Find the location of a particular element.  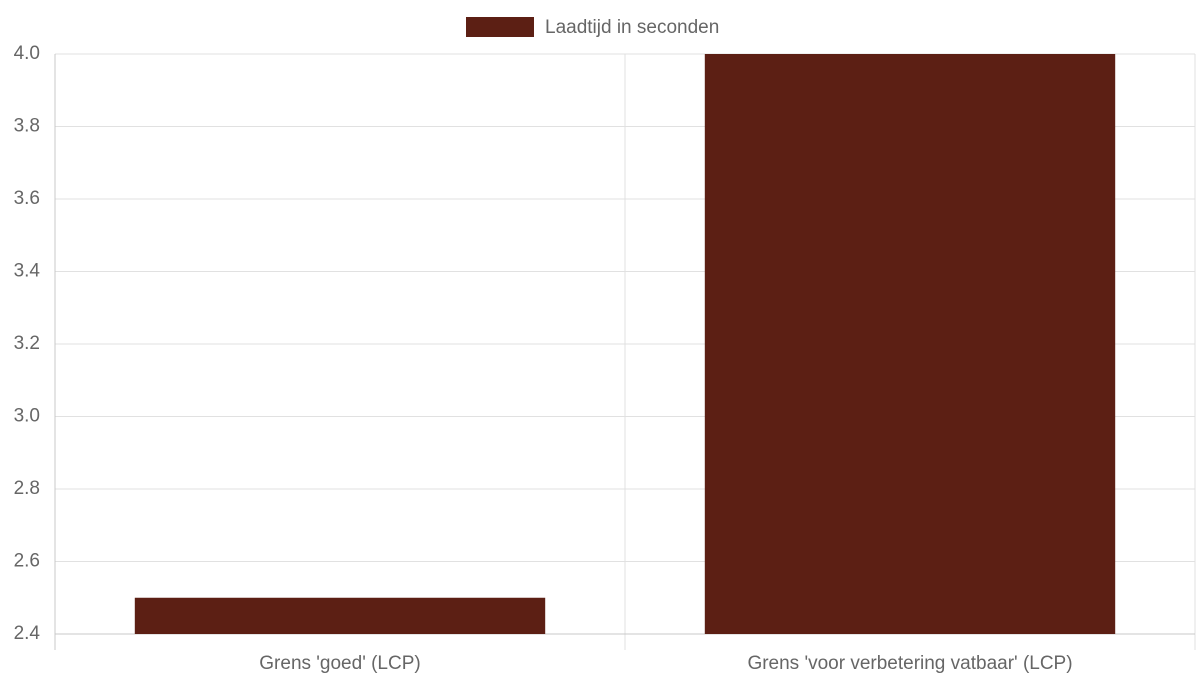

y-tick-label: 3.4 is located at coordinates (27, 271).